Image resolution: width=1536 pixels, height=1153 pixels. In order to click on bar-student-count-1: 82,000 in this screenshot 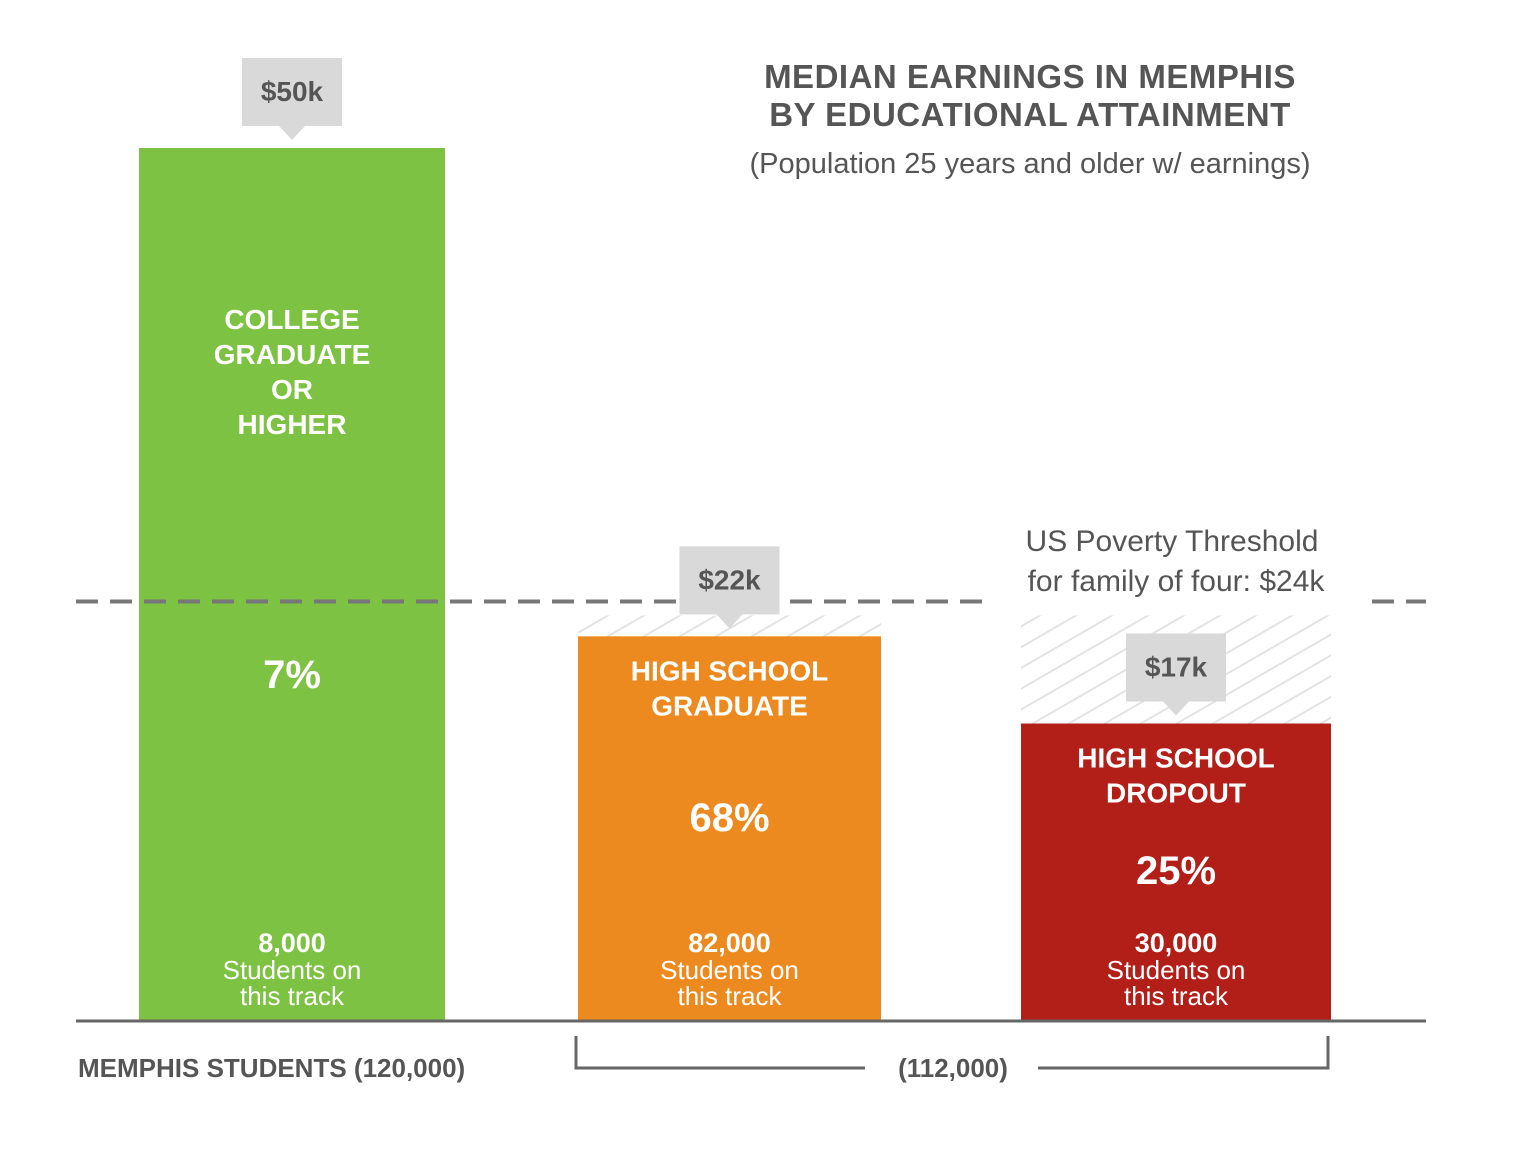, I will do `click(729, 943)`.